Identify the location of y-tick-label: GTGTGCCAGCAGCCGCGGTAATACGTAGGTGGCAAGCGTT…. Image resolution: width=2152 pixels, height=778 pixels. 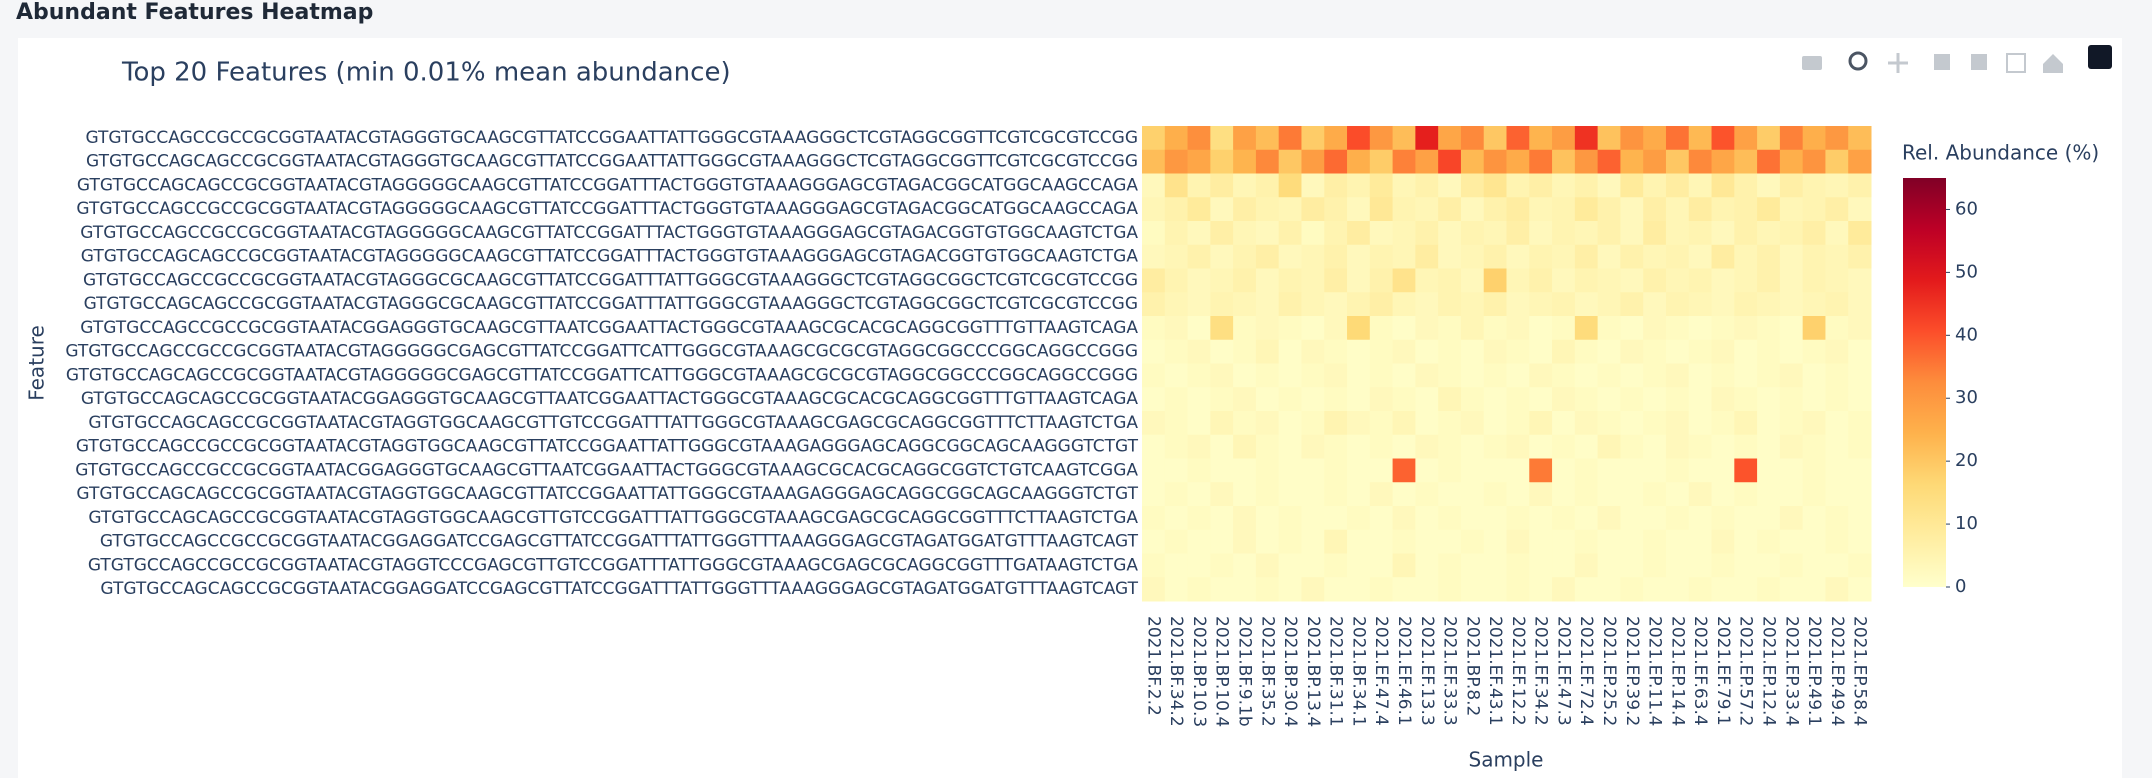
(613, 518).